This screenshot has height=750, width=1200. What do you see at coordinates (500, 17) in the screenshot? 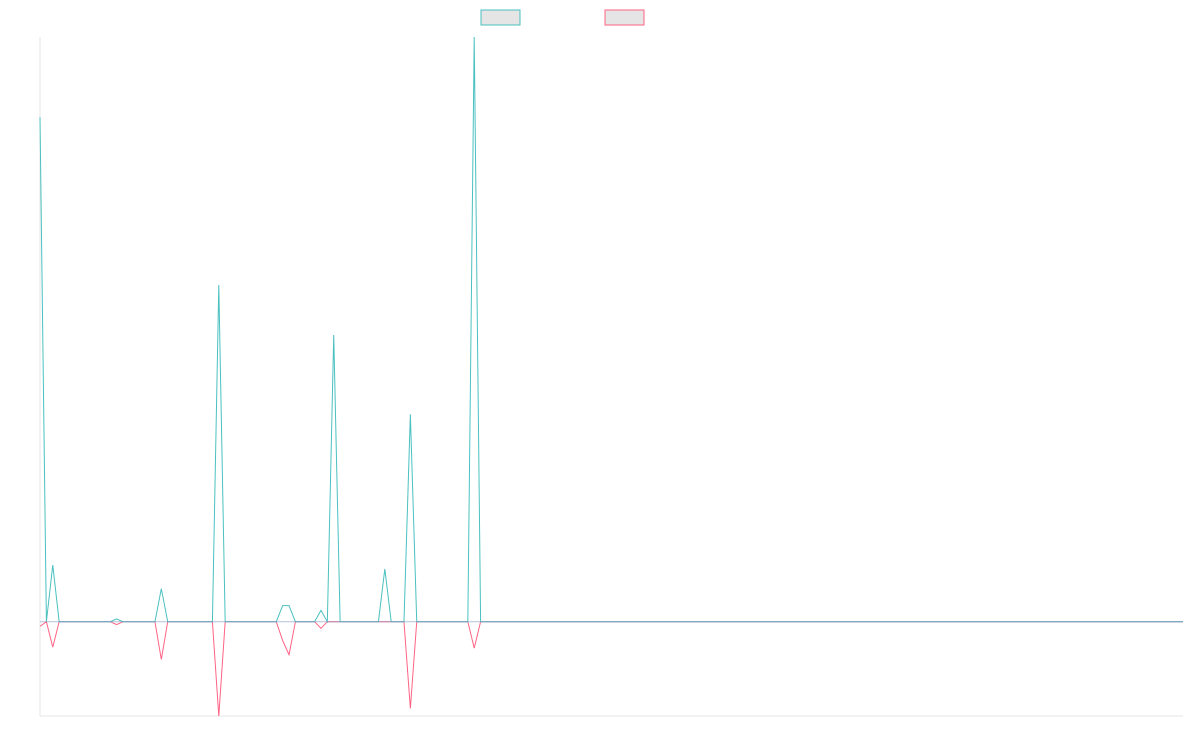
I see `legend-swatch-series-a` at bounding box center [500, 17].